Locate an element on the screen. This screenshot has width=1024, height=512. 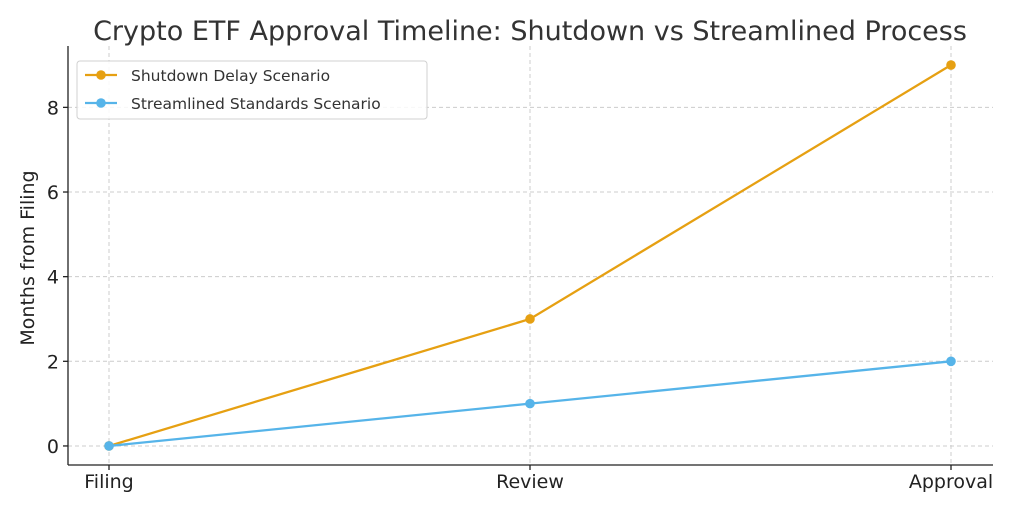
legend-item: Shutdown Delay Scenario is located at coordinates (207, 76).